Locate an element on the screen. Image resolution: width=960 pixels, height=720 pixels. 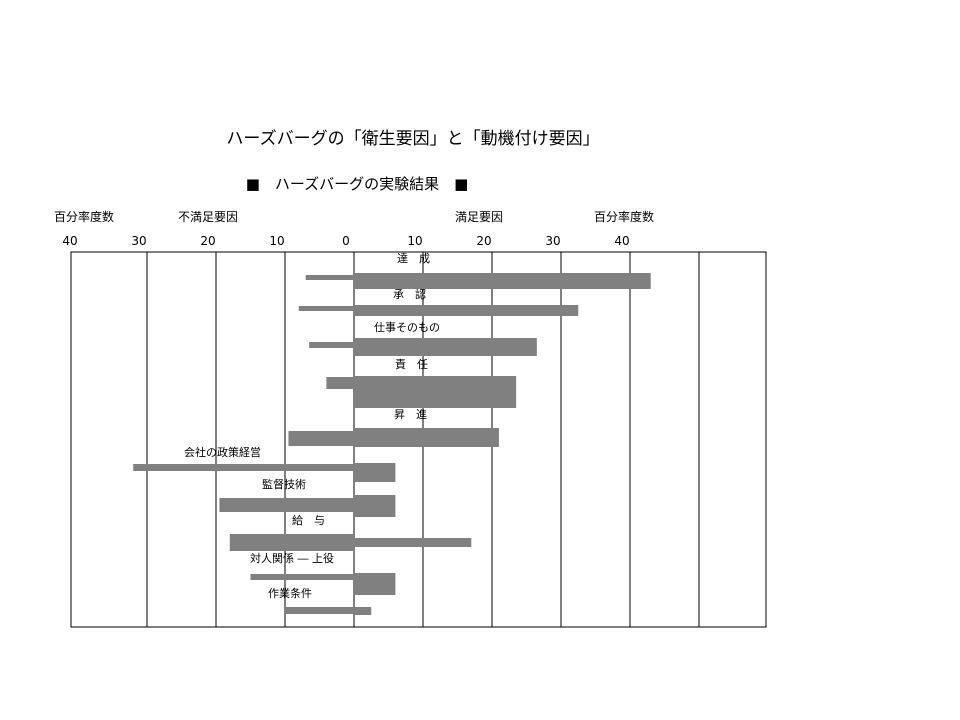
dissatisfaction-factor-header: 不満足要因 is located at coordinates (208, 217).